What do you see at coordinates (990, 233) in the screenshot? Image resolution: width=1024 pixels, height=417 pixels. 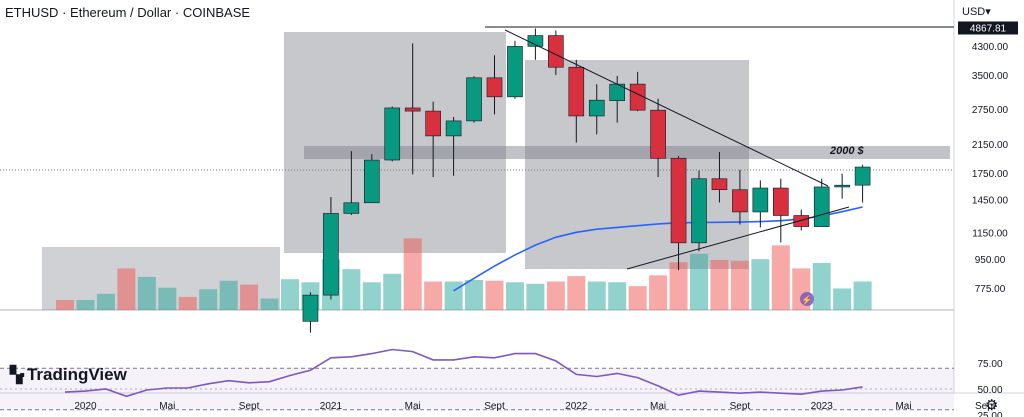 I see `price-tick-label: 1150.00` at bounding box center [990, 233].